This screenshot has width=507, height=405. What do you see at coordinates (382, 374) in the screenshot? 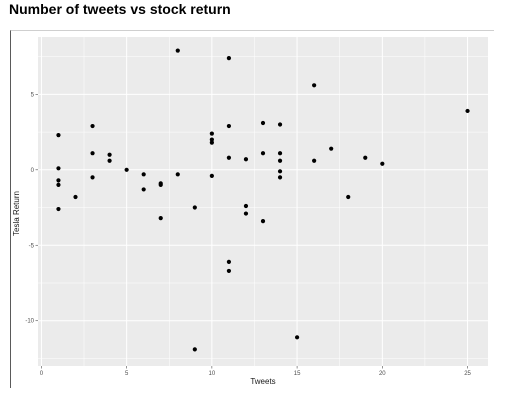
I see `x-tick-label: 20` at bounding box center [382, 374].